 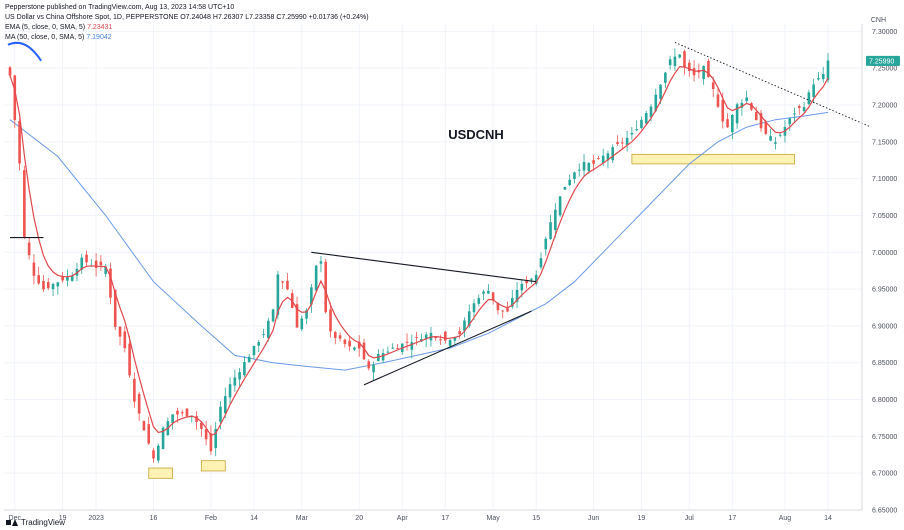 What do you see at coordinates (884, 253) in the screenshot?
I see `y-tick-label: 7.00000` at bounding box center [884, 253].